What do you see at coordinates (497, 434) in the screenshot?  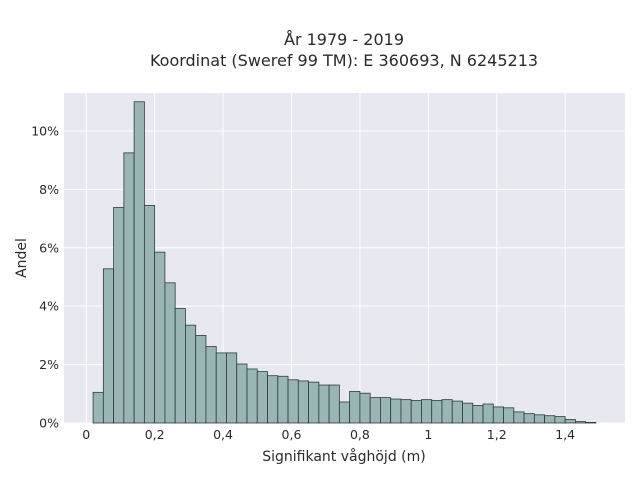 I see `x-tick-label: 1,2` at bounding box center [497, 434].